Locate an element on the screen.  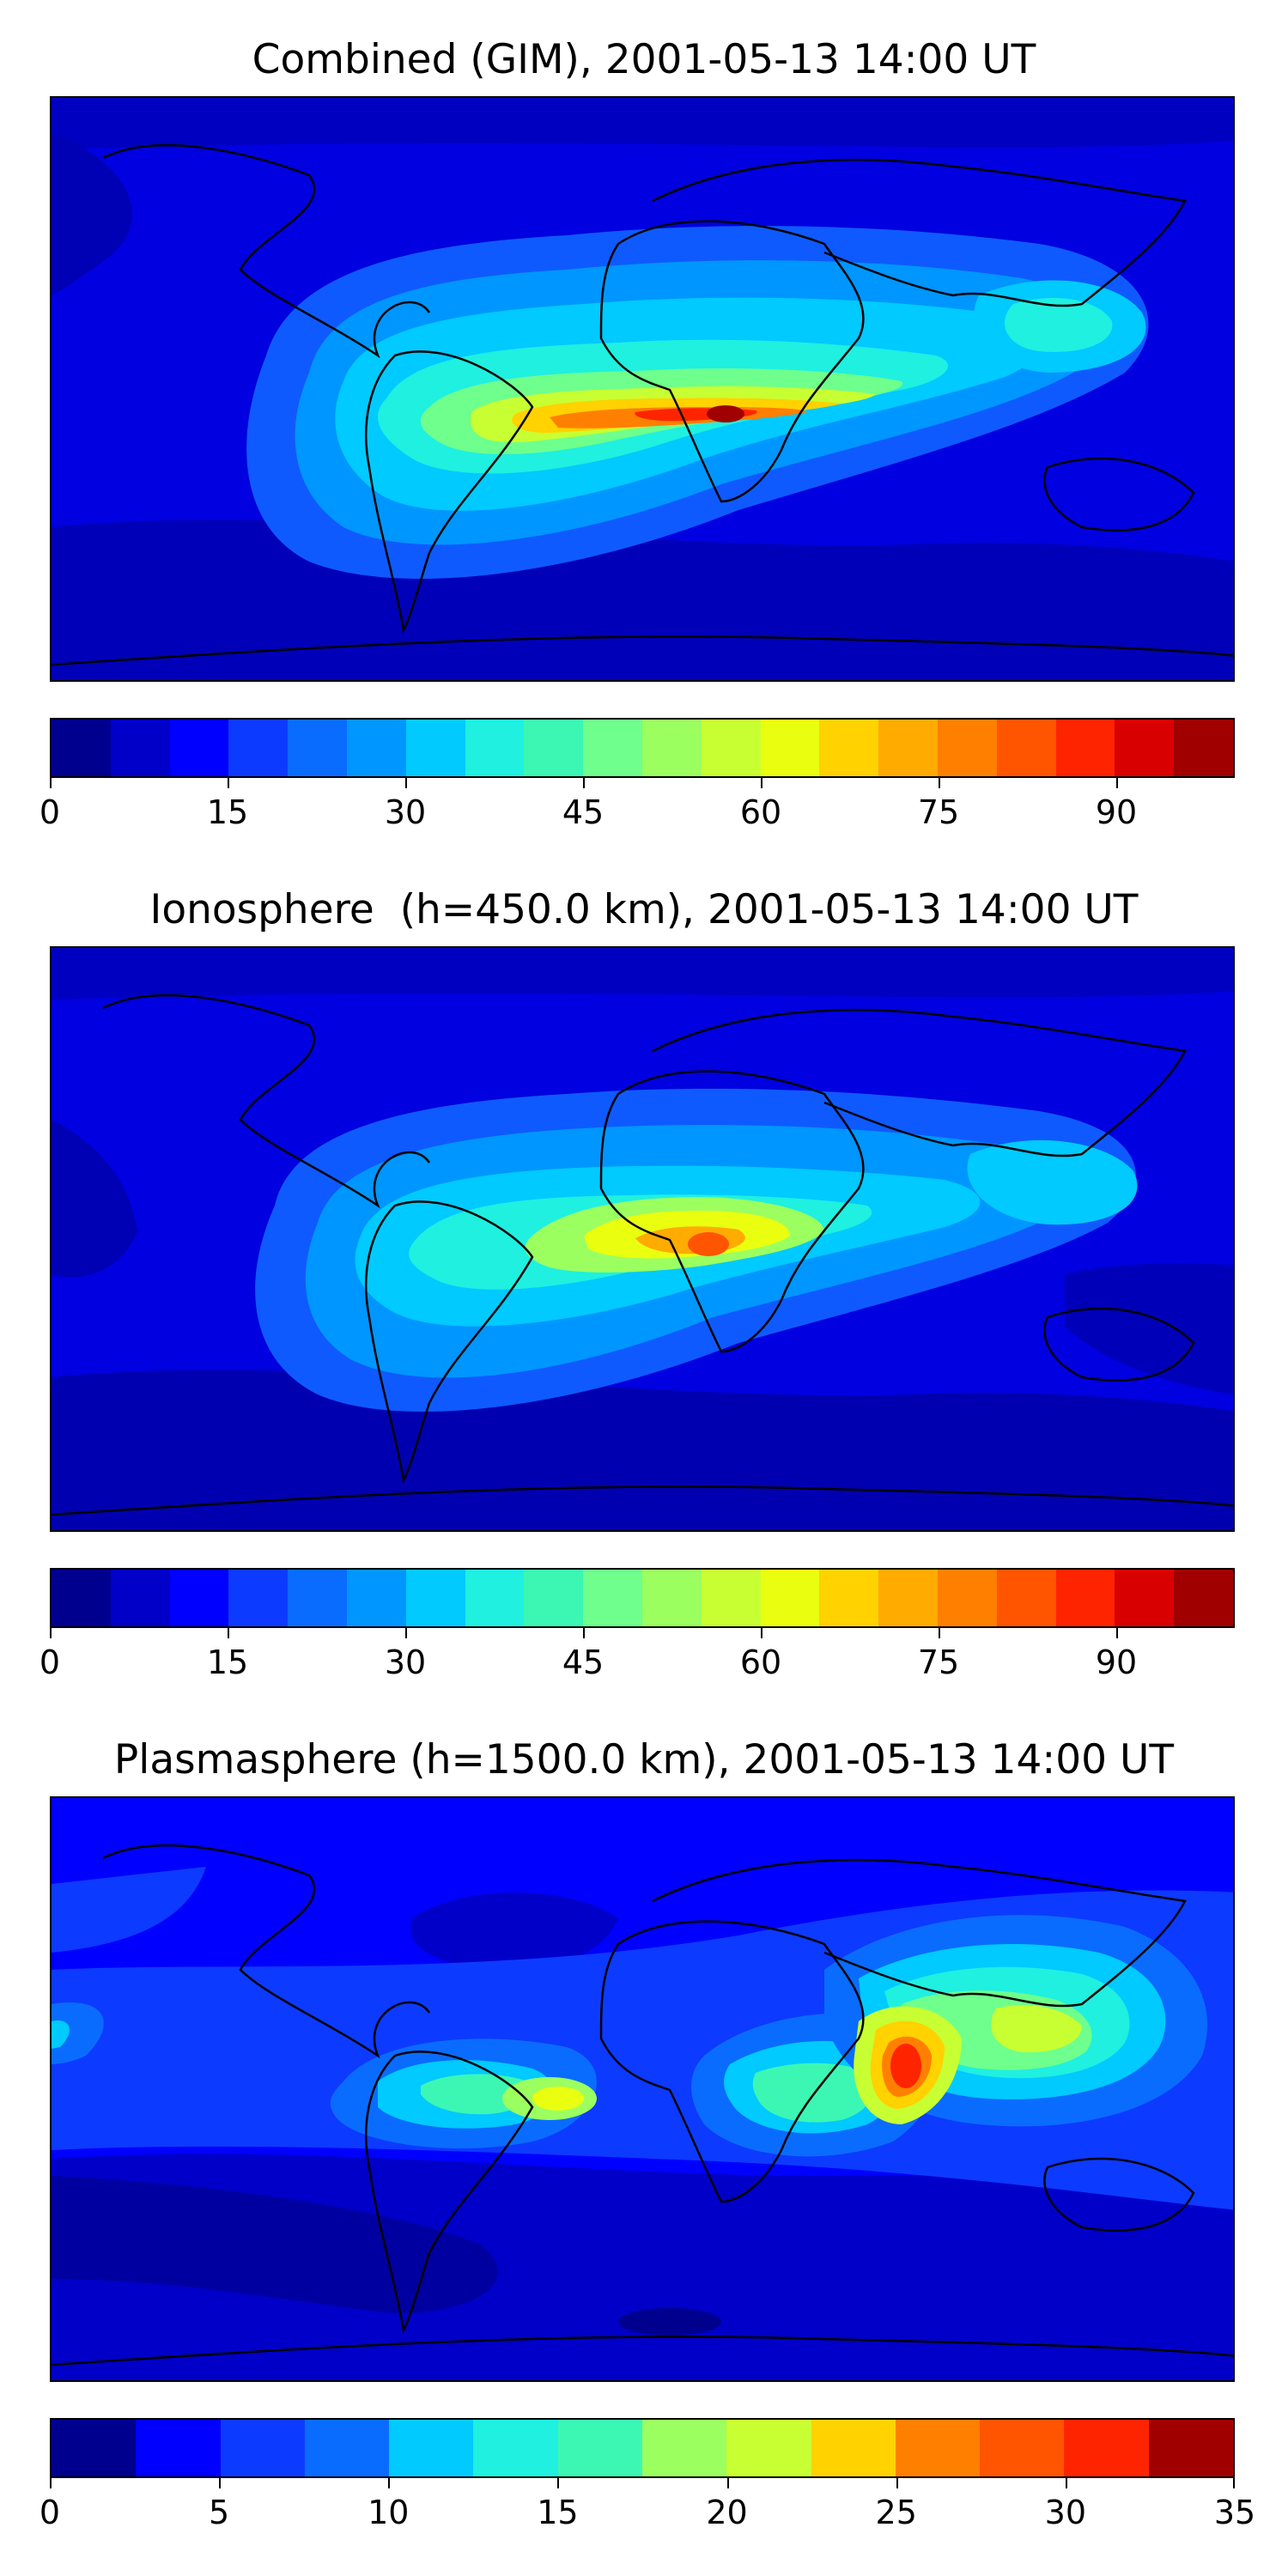
colorbar-tick-label: 75 is located at coordinates (939, 812).